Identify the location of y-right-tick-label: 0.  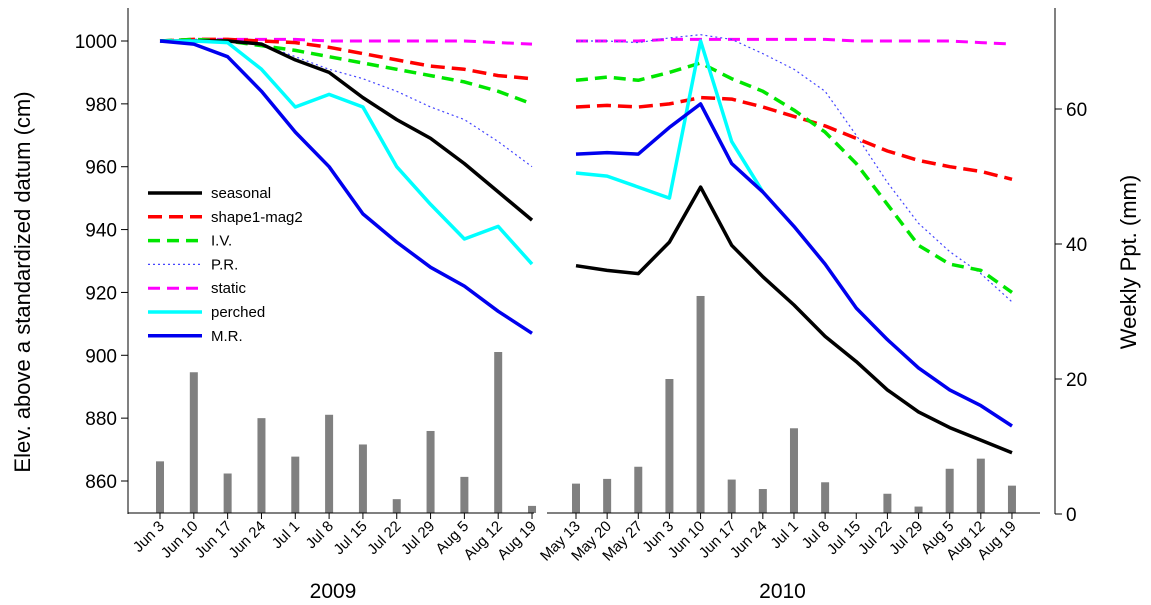
(1071, 515).